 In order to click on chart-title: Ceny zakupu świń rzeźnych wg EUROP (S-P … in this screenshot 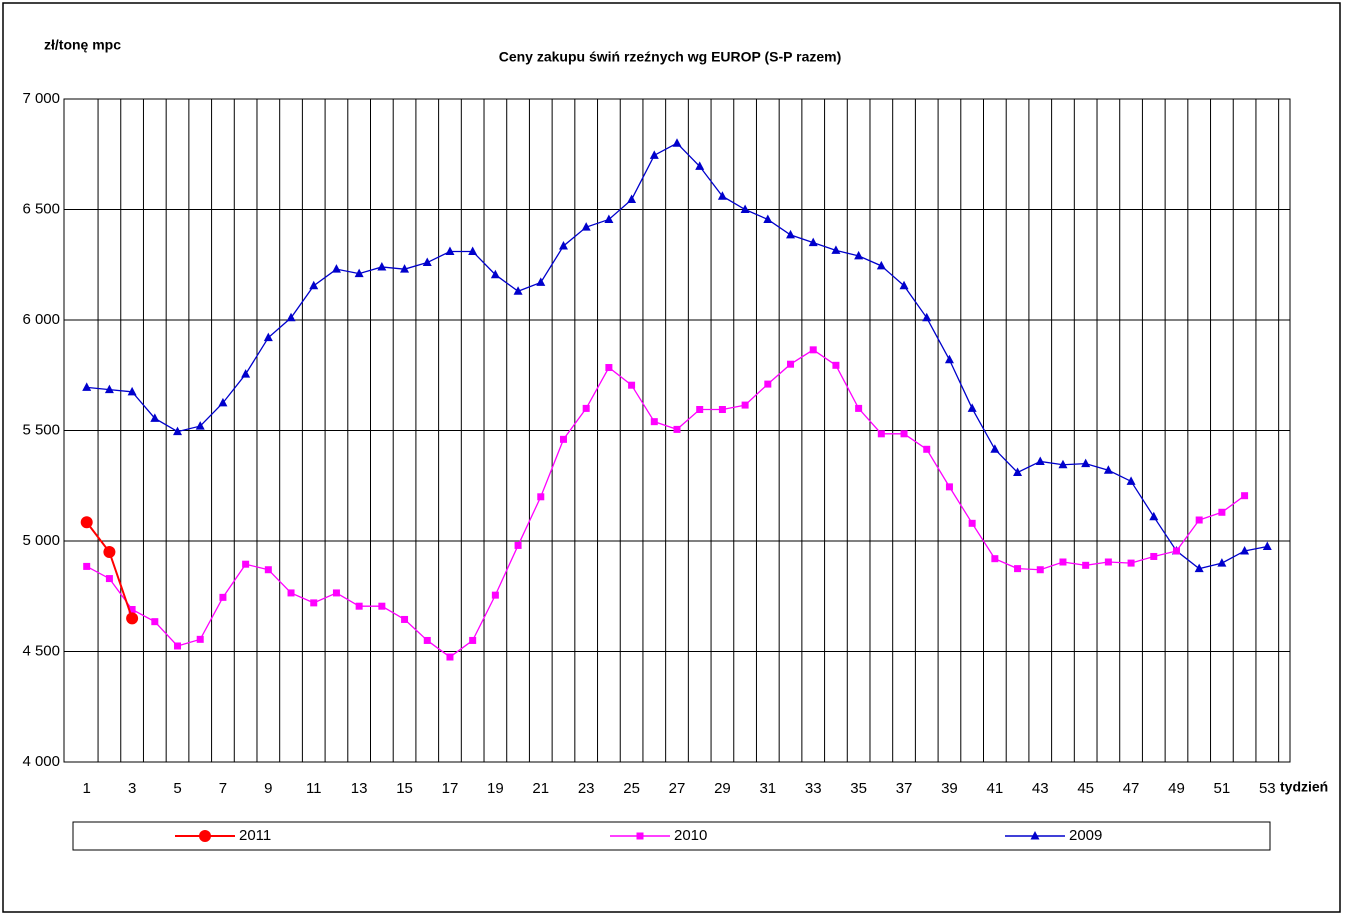, I will do `click(670, 57)`.